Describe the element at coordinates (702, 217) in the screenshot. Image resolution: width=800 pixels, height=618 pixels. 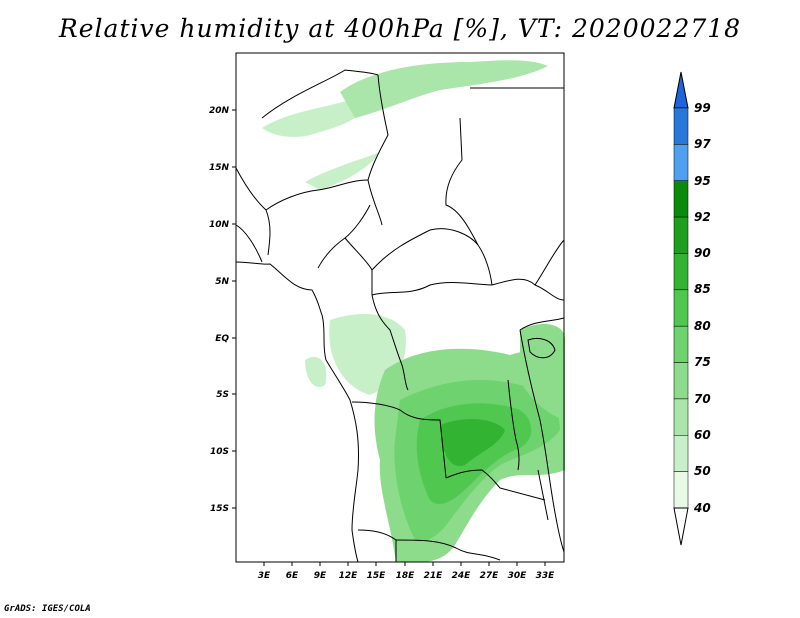
I see `colorbar-label: 92` at that location.